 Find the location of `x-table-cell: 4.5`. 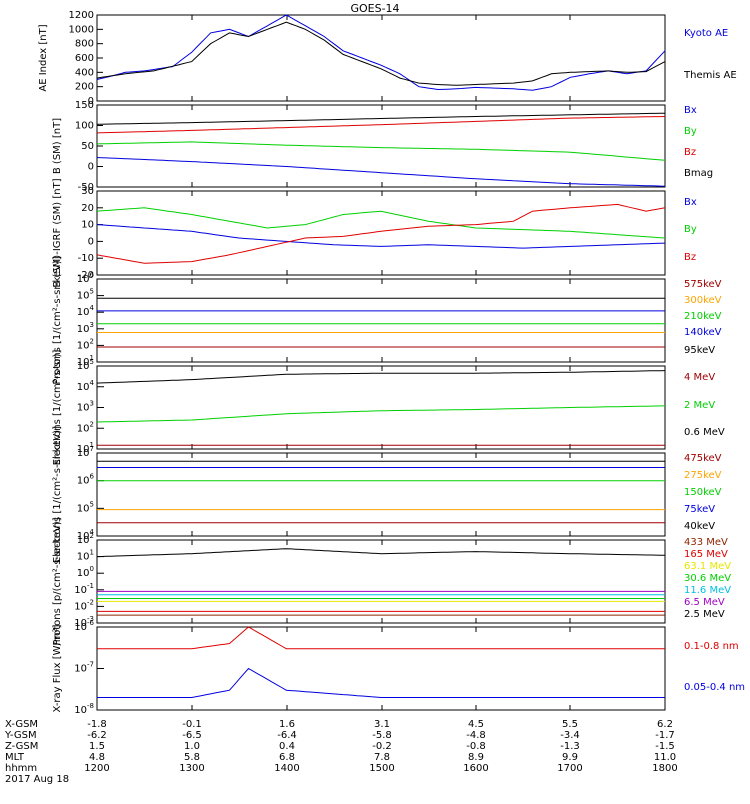

x-table-cell: 4.5 is located at coordinates (476, 724).